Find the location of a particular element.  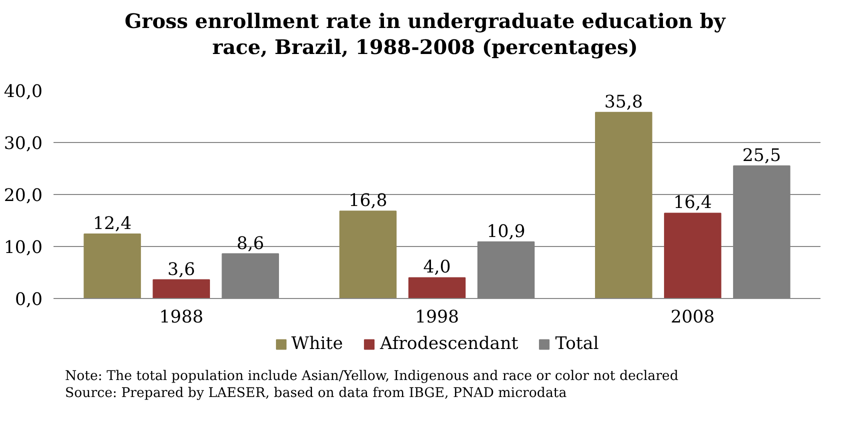

x-tick-label: 2008 is located at coordinates (692, 318).